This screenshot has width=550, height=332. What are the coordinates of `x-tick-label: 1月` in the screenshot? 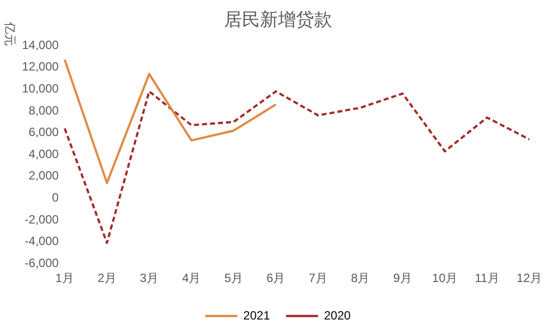 It's located at (64, 278).